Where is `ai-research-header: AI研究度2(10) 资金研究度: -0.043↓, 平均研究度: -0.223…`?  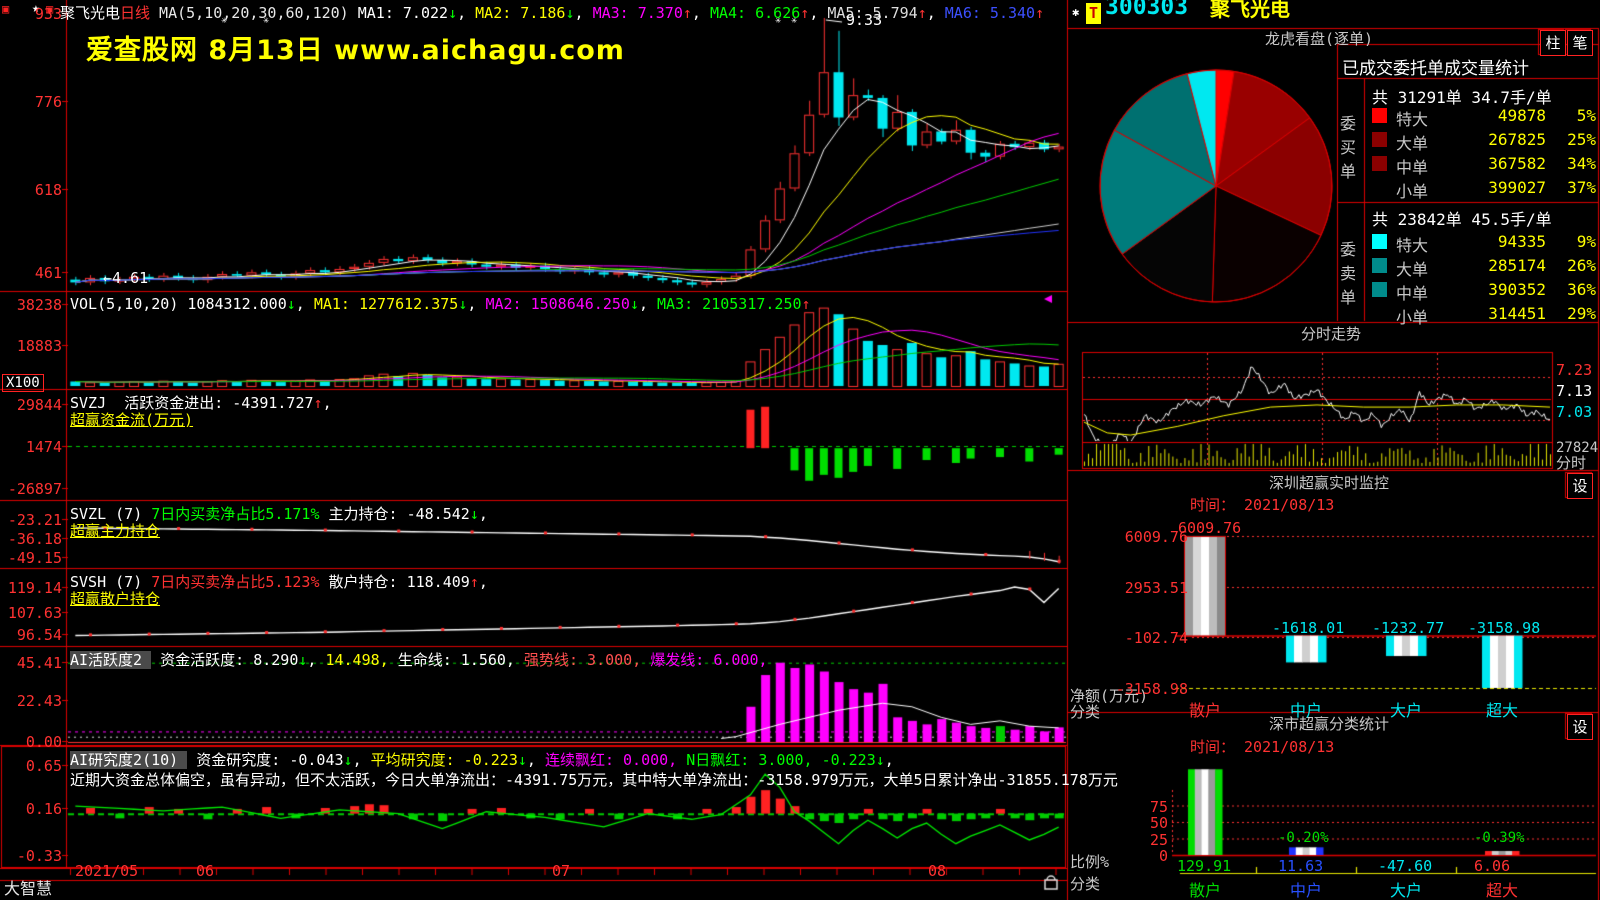 ai-research-header: AI研究度2(10) 资金研究度: -0.043↓, 平均研究度: -0.223… is located at coordinates (482, 759).